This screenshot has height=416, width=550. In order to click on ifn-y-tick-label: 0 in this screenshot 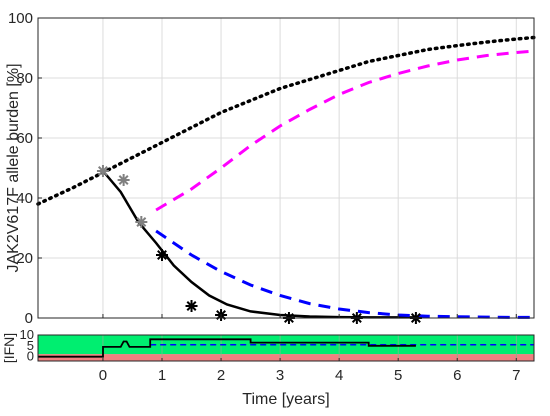, I will do `click(30, 356)`.